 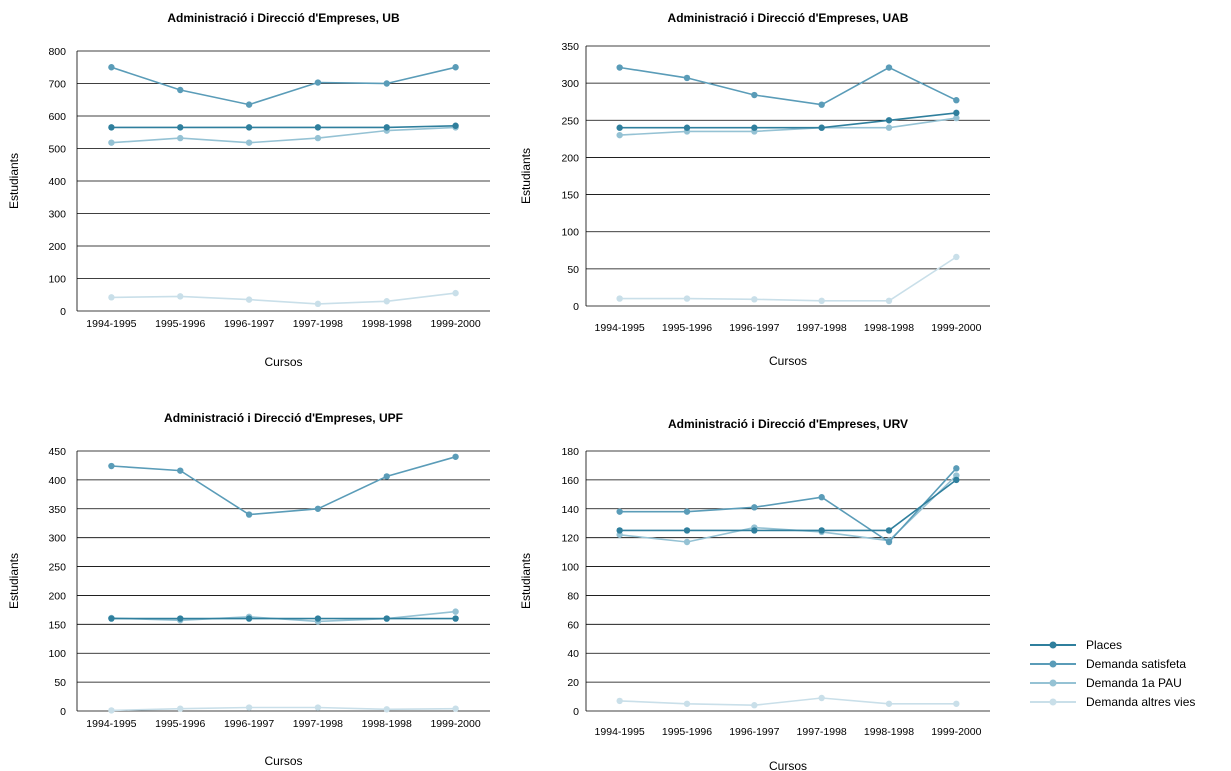 I want to click on legend-item: Demanda altres vies, so click(x=1112, y=702).